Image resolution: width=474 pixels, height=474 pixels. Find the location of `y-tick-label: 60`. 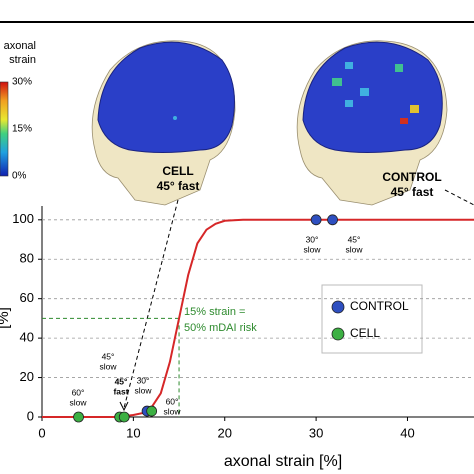

y-tick-label: 60 is located at coordinates (27, 297).